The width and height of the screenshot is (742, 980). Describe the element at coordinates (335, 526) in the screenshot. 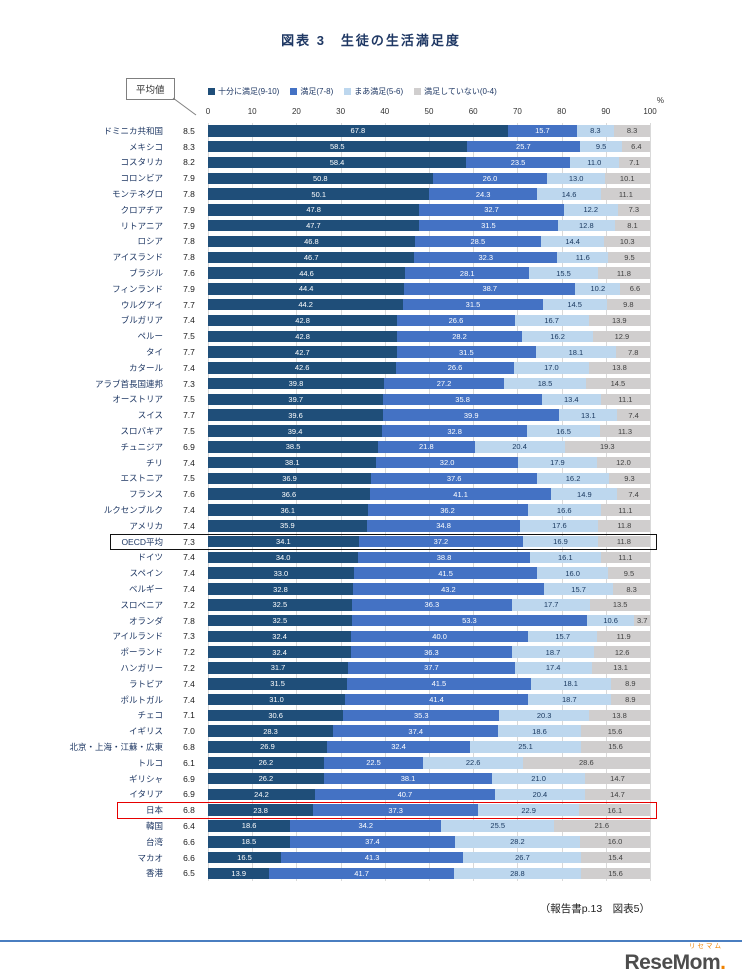

I see `chart-row: アメリカ 7.4 35.9 34.8 17.6 11.8` at that location.